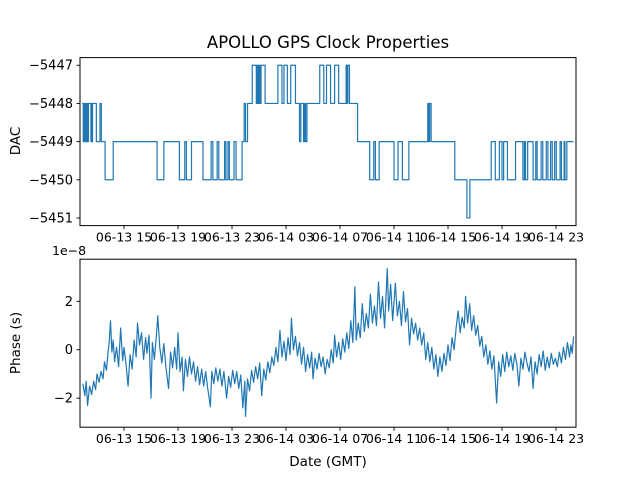 The width and height of the screenshot is (640, 480). Describe the element at coordinates (63, 399) in the screenshot. I see `y-tick-label-bottom: −2` at that location.